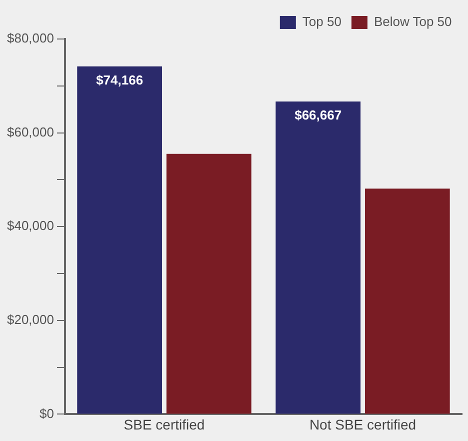 This screenshot has width=468, height=441. Describe the element at coordinates (318, 115) in the screenshot. I see `data-label: $66,667` at that location.